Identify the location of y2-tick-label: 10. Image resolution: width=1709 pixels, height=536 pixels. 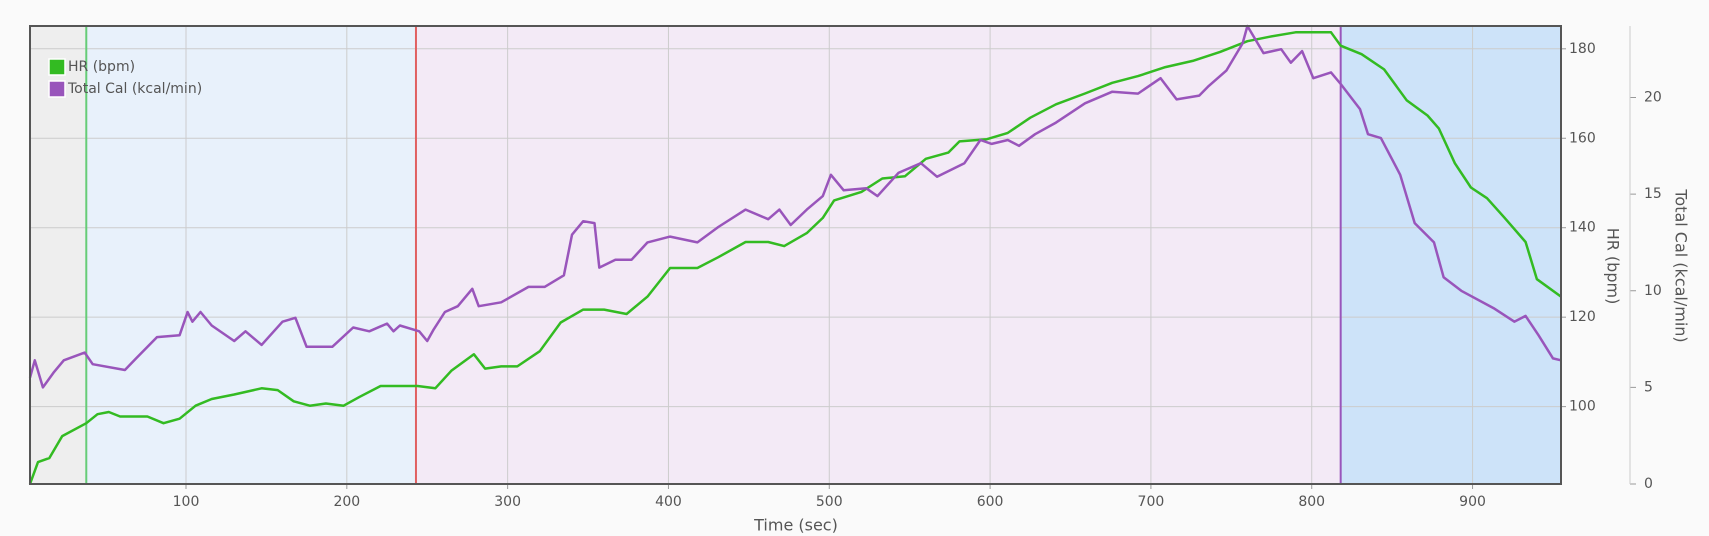
(1653, 291).